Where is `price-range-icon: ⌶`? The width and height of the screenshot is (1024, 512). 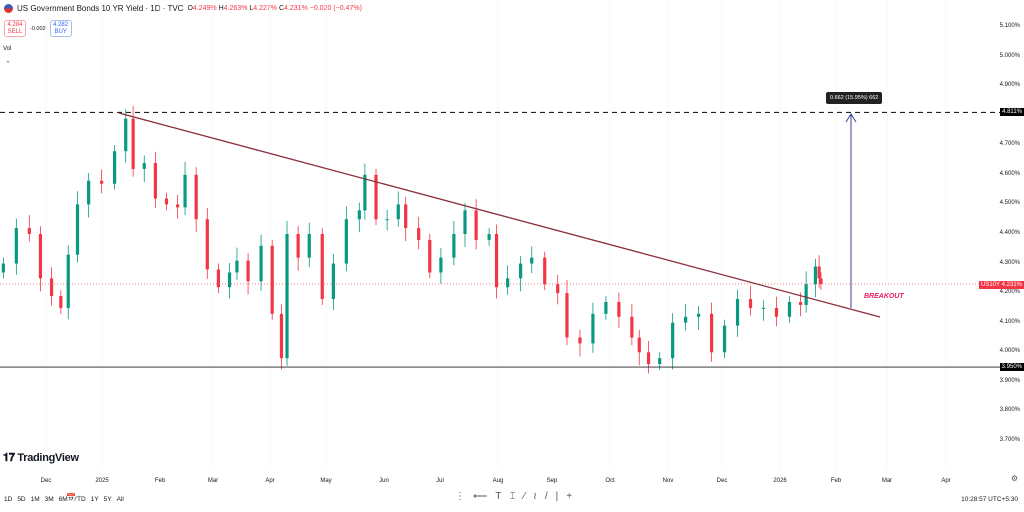 price-range-icon: ⌶ is located at coordinates (512, 496).